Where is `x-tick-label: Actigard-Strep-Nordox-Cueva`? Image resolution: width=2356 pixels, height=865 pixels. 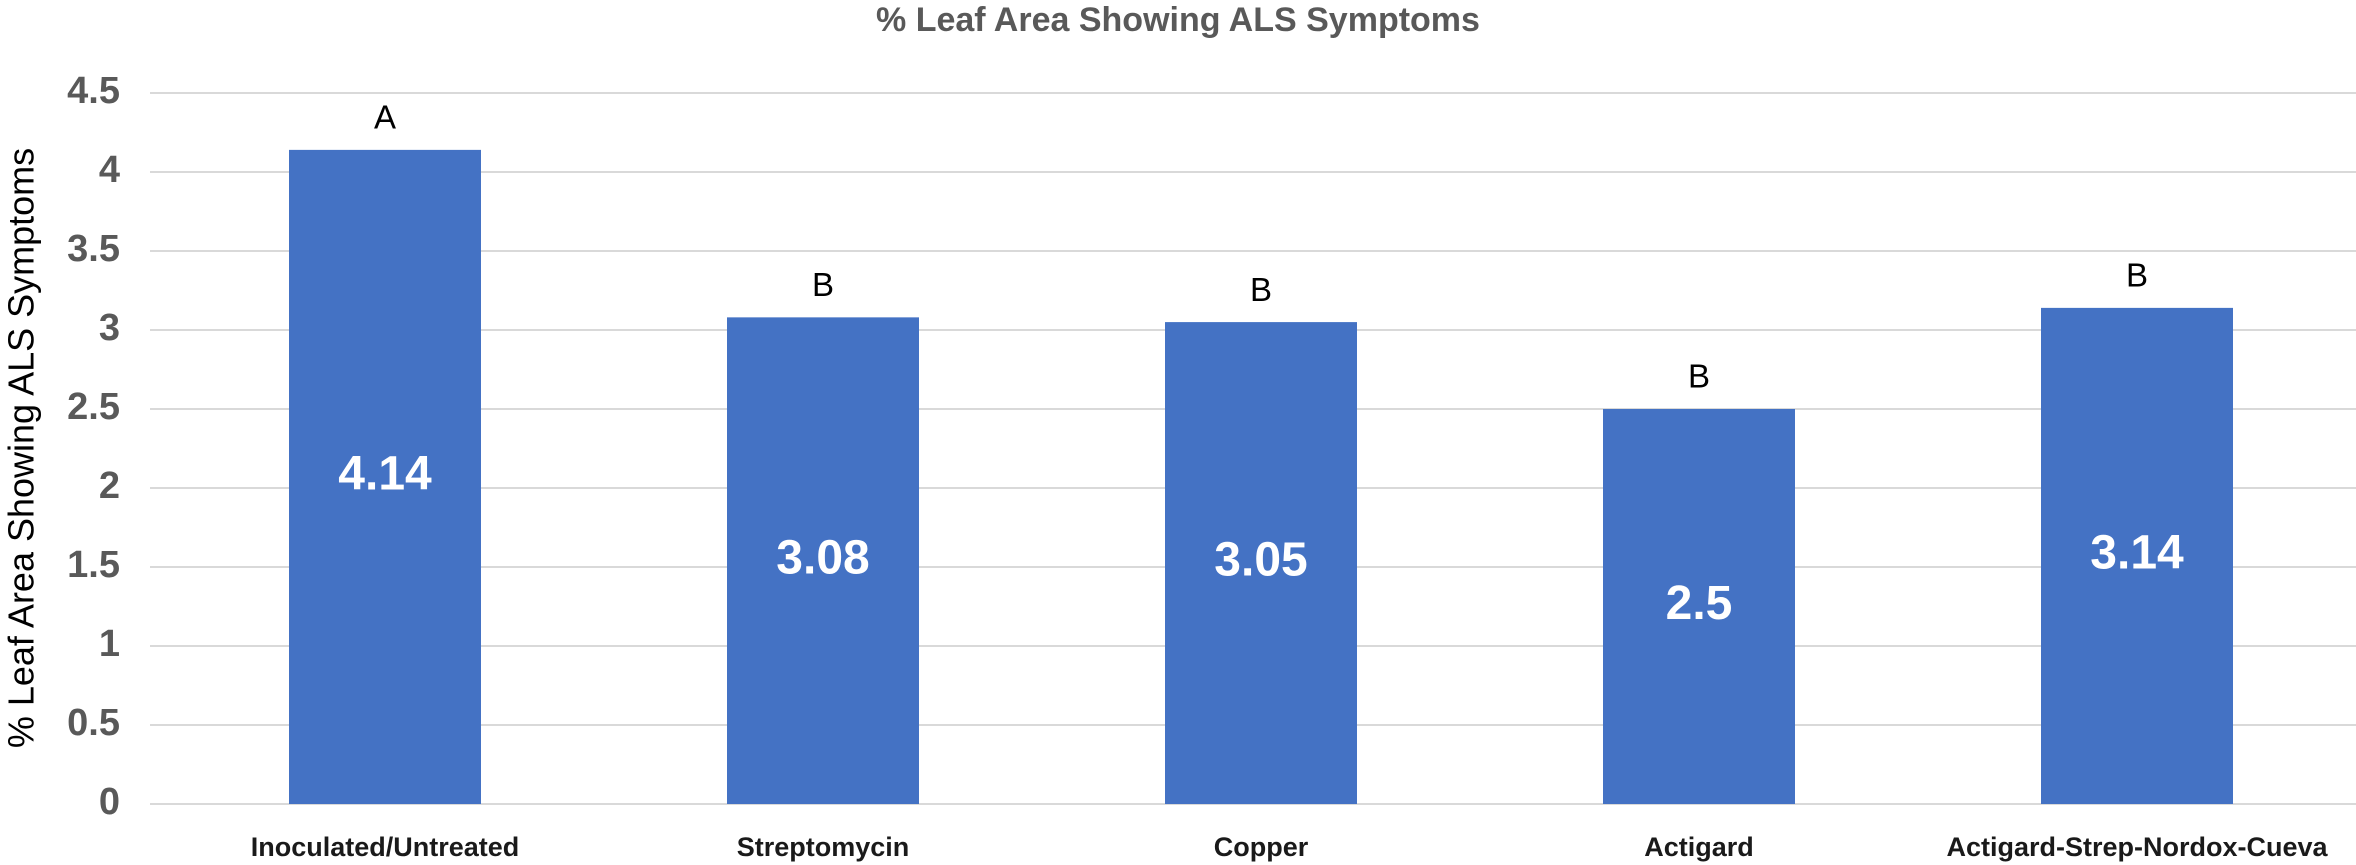
x-tick-label: Actigard-Strep-Nordox-Cueva is located at coordinates (2137, 847).